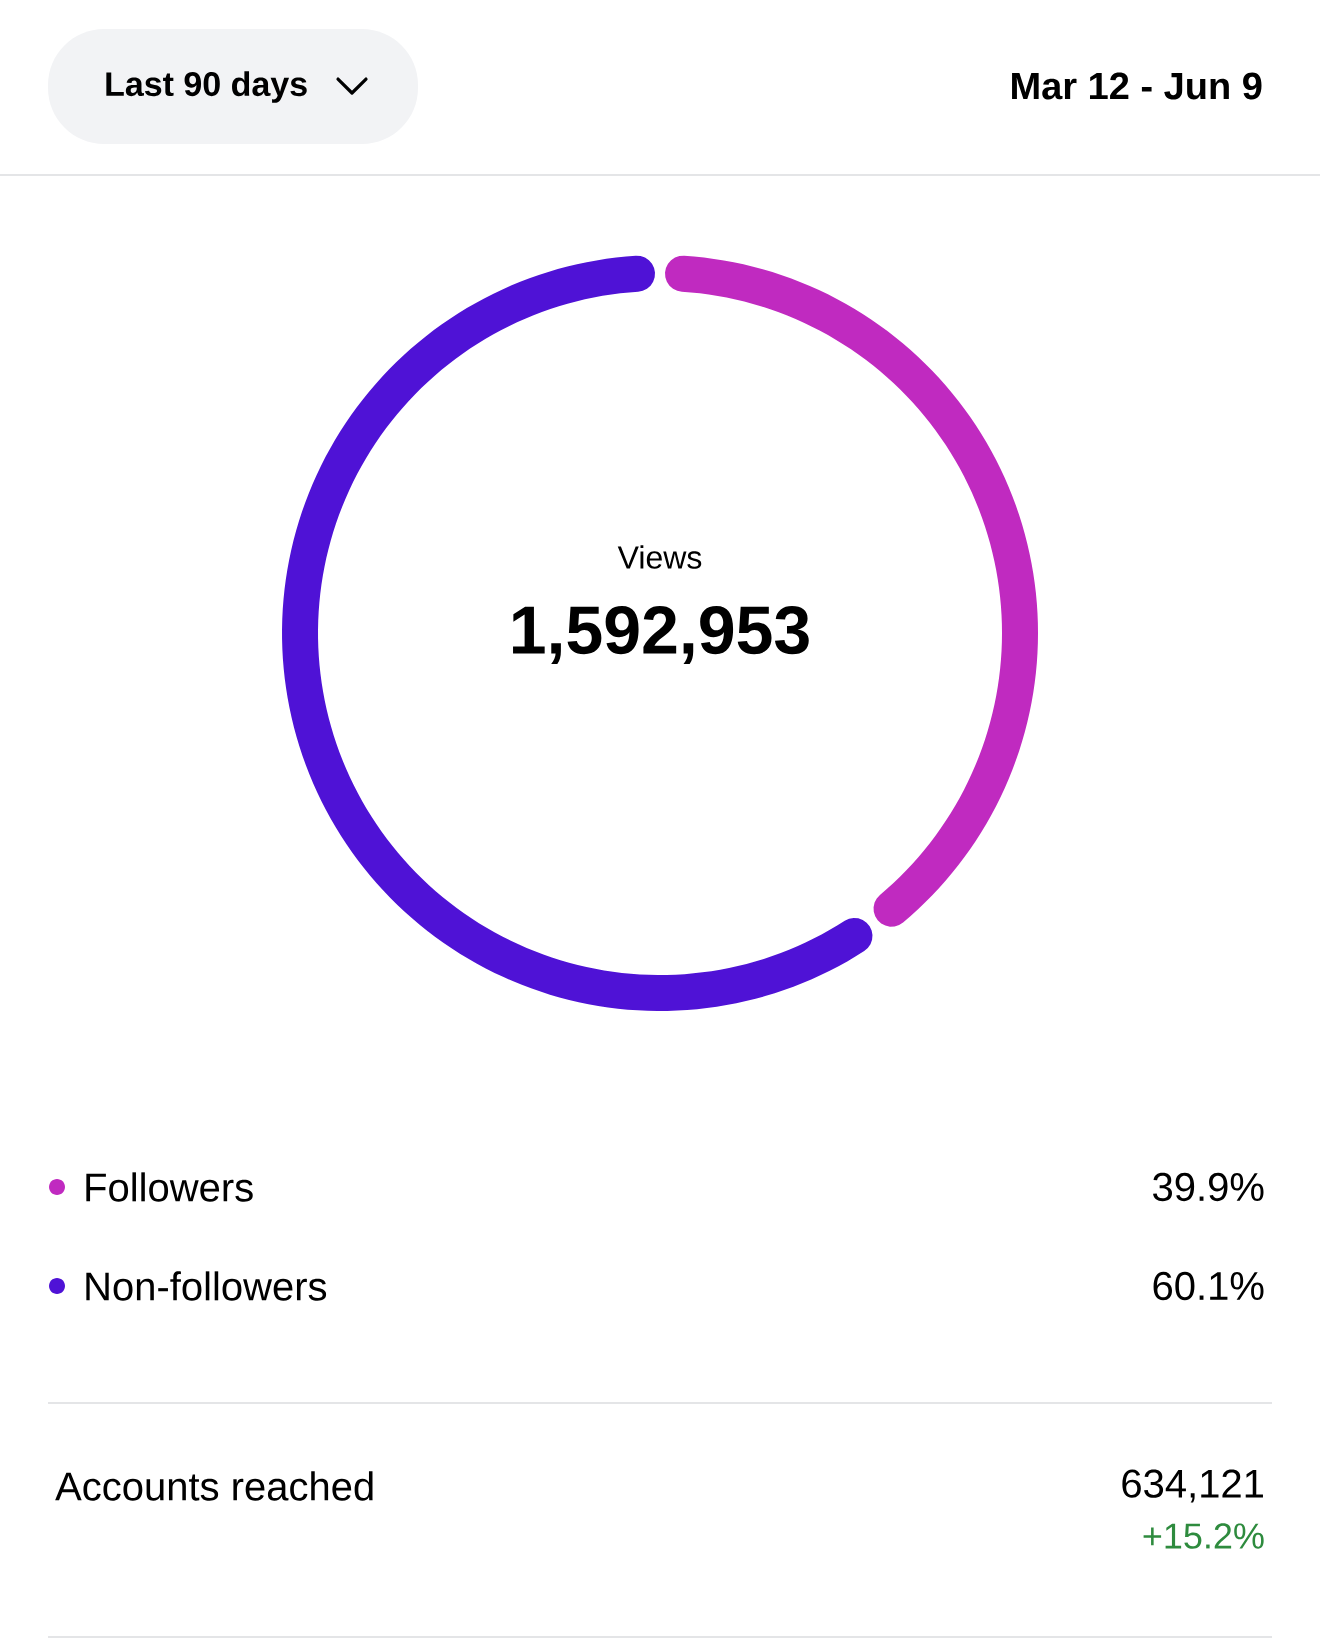 Image resolution: width=1320 pixels, height=1650 pixels. Describe the element at coordinates (661, 635) in the screenshot. I see `text: 1,592,953` at that location.